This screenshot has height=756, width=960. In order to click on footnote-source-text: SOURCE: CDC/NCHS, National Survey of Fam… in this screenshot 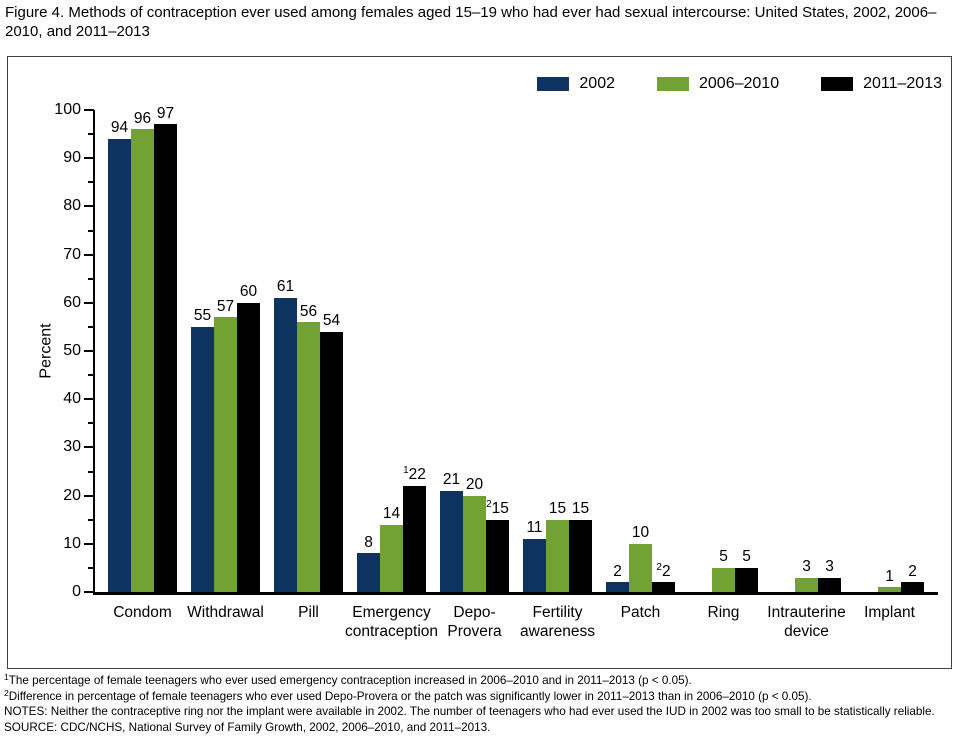, I will do `click(247, 727)`.